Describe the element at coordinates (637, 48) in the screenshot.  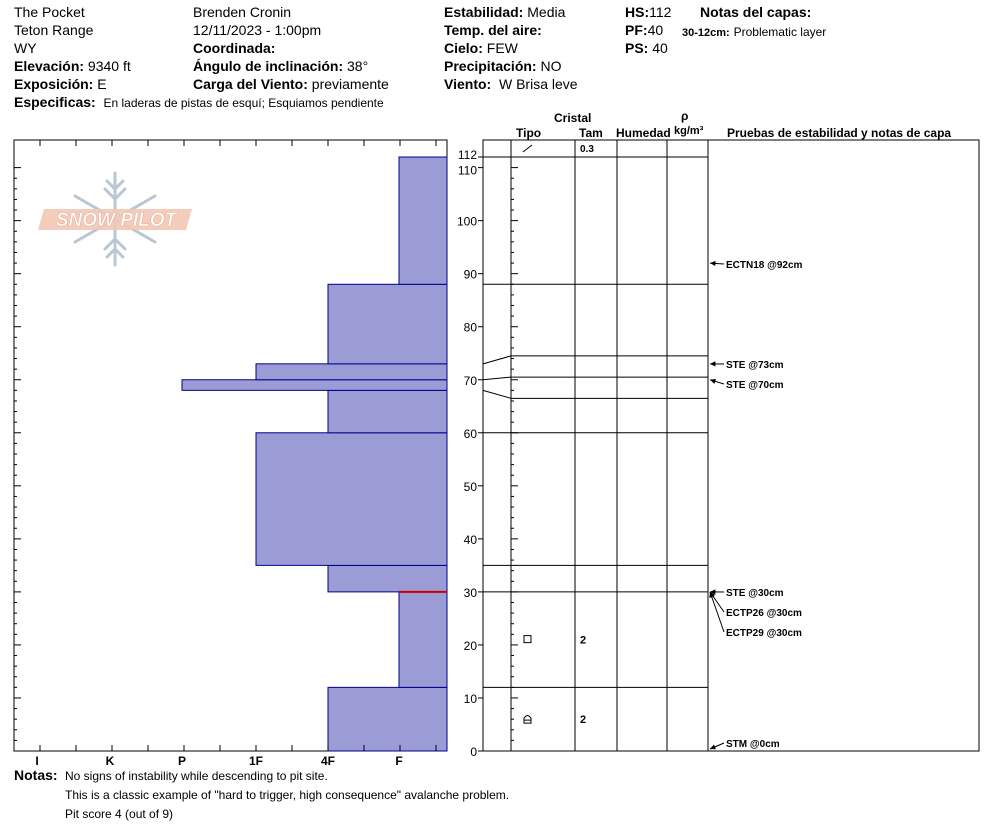
I see `ps-label: PS:` at that location.